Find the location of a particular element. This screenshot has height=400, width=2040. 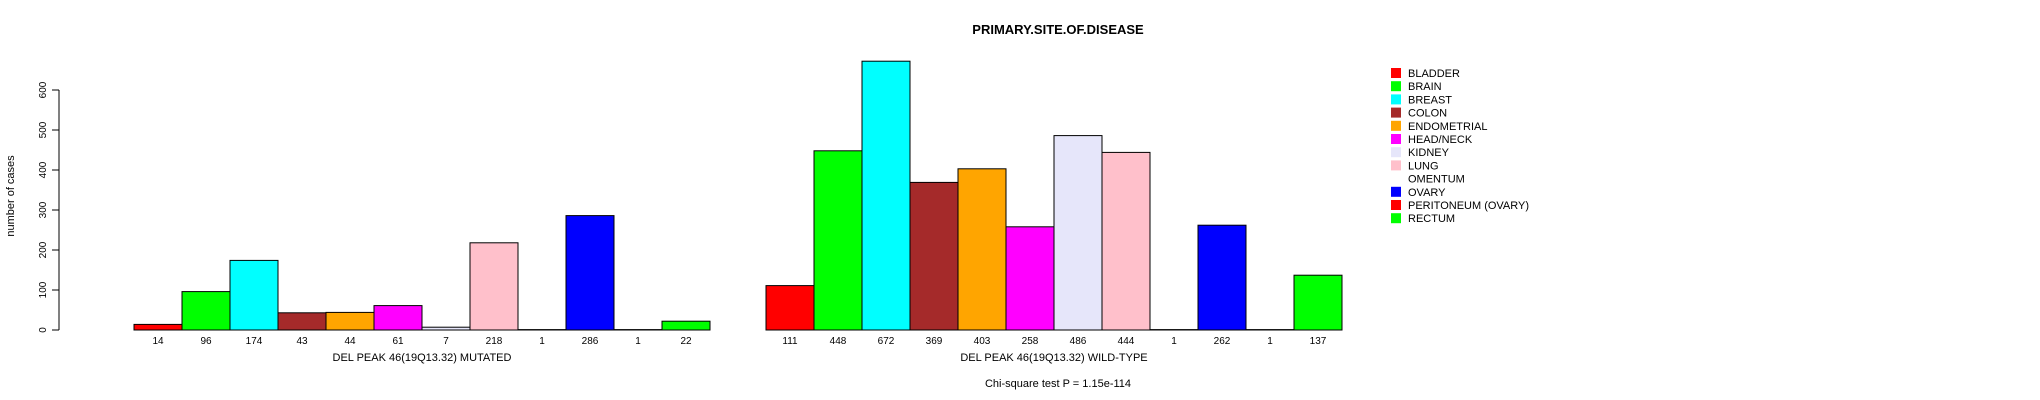

legend-label: ENDOMETRIAL is located at coordinates (1447, 127).